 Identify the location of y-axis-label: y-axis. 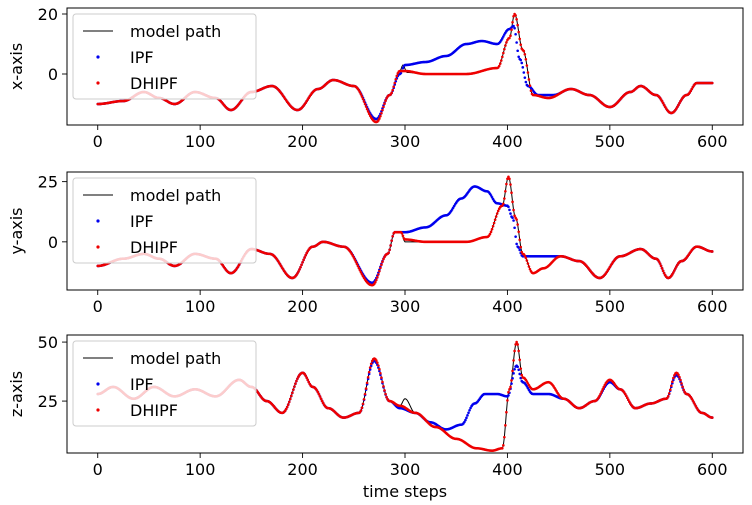
(16, 230).